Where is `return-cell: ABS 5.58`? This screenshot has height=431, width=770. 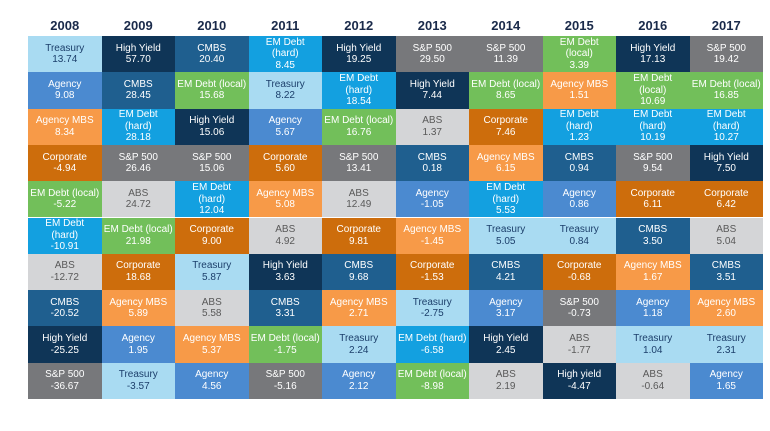
return-cell: ABS 5.58 is located at coordinates (212, 308).